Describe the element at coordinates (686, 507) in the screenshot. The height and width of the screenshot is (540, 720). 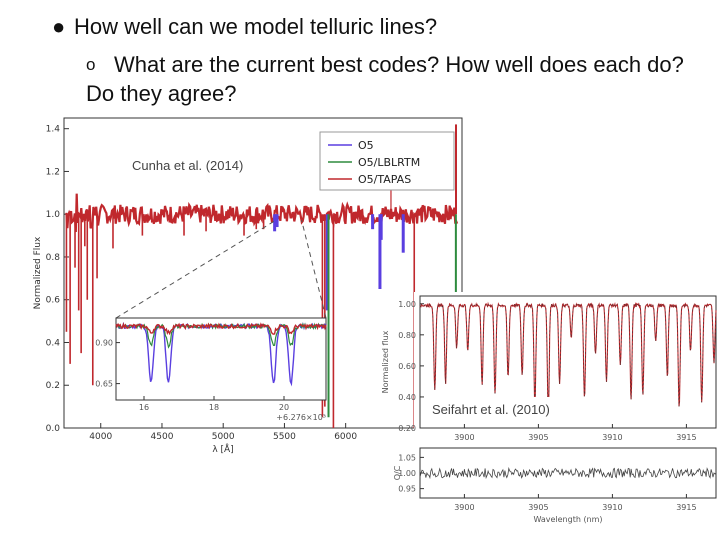
I see `residual-x-tick-label: 3915` at that location.